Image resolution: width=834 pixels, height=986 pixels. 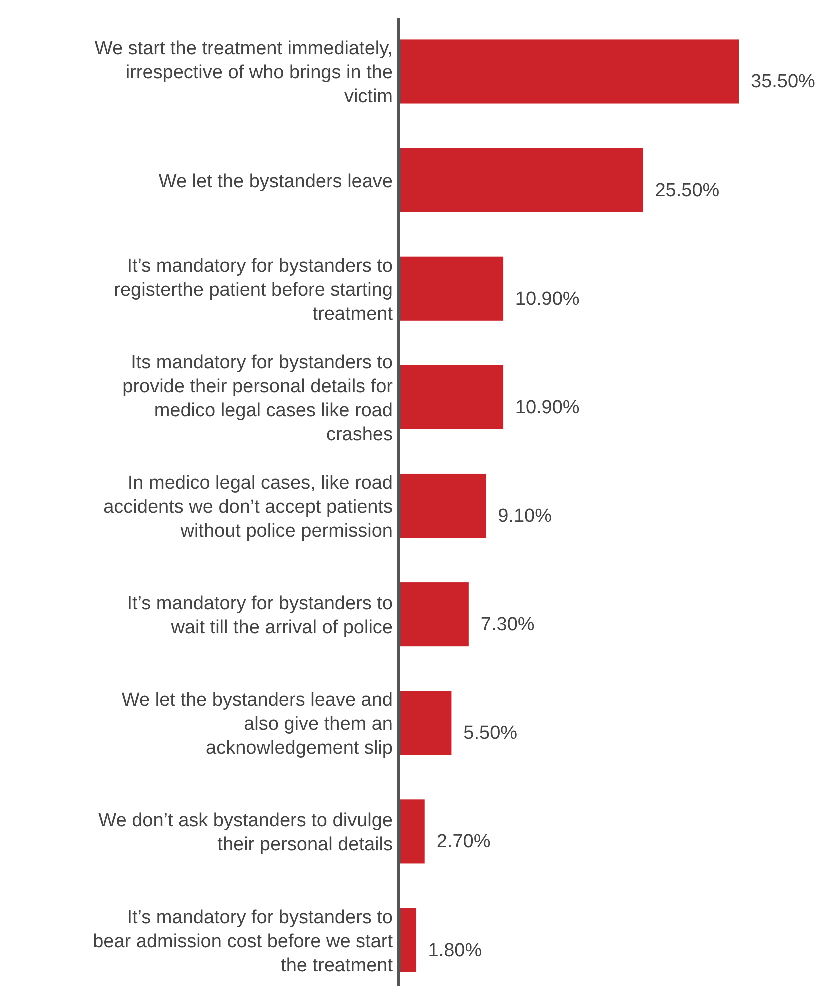 I want to click on y-tick-label: We let the bystanders leave and also give them an acknowledgement slip, so click(x=257, y=725).